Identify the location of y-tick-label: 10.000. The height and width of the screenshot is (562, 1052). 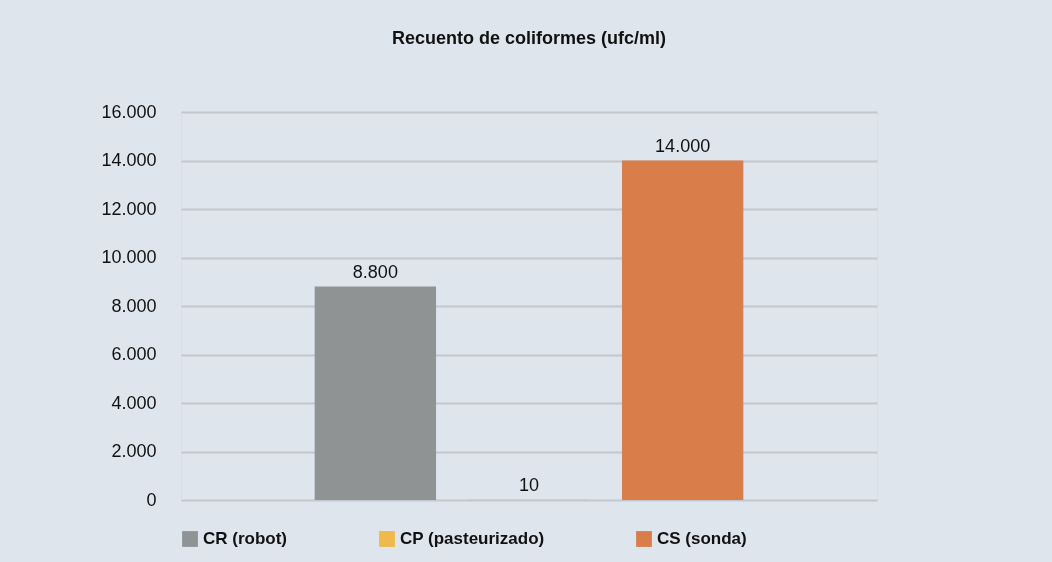
(129, 257).